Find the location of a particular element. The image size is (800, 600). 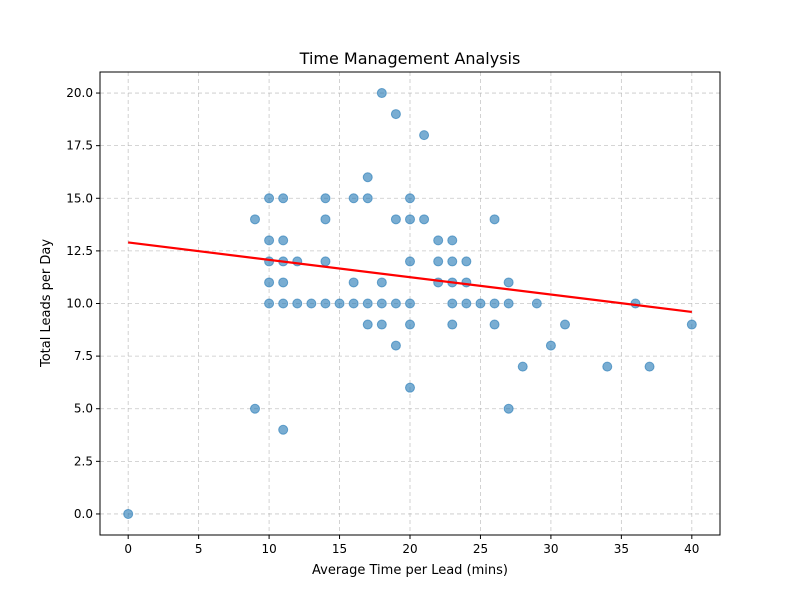

x-tick-label: 30 is located at coordinates (550, 549).